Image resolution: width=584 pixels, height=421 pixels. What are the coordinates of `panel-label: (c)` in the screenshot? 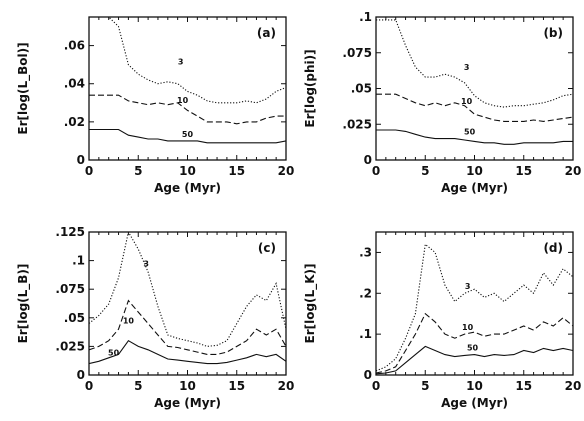 It's located at (267, 248).